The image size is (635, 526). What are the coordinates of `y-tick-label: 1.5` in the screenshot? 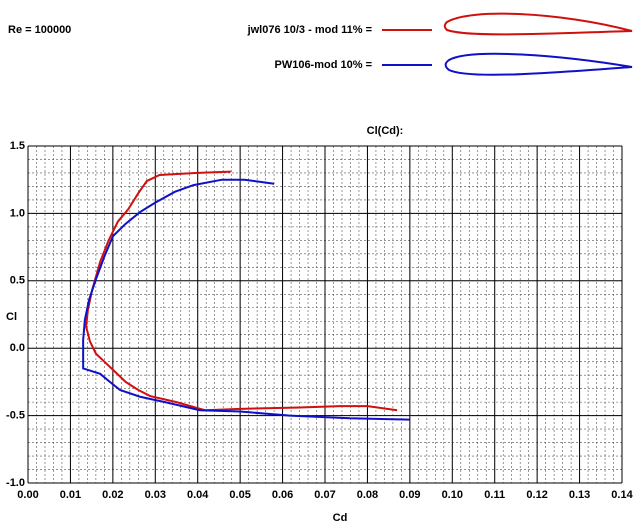 It's located at (17, 146).